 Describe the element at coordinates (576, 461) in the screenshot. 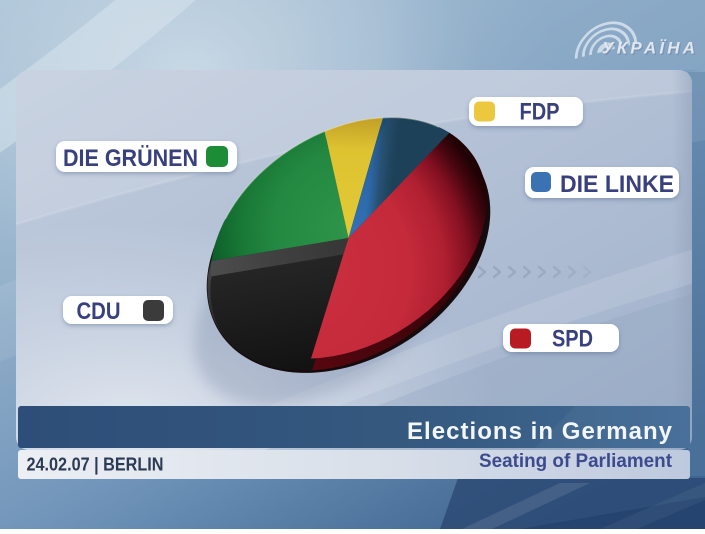

I see `svg-text: Seating of Parliament` at that location.